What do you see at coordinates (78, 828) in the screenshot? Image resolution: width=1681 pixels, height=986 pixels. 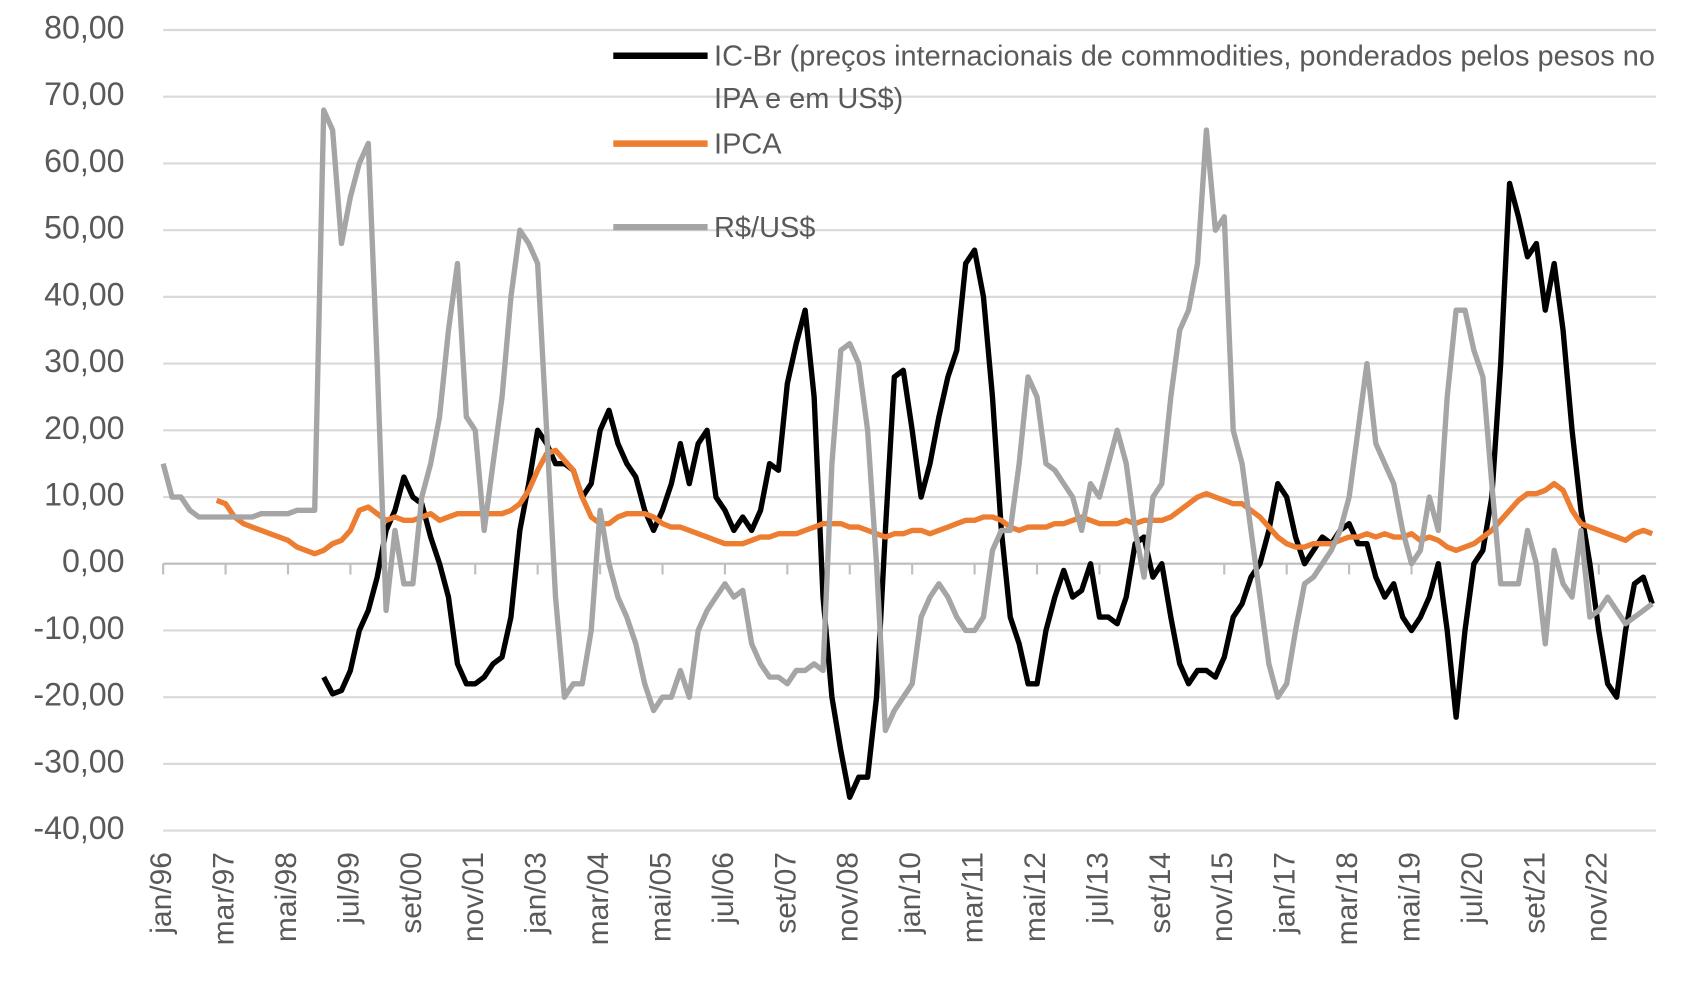 I see `y-tick-label: -40,00` at bounding box center [78, 828].